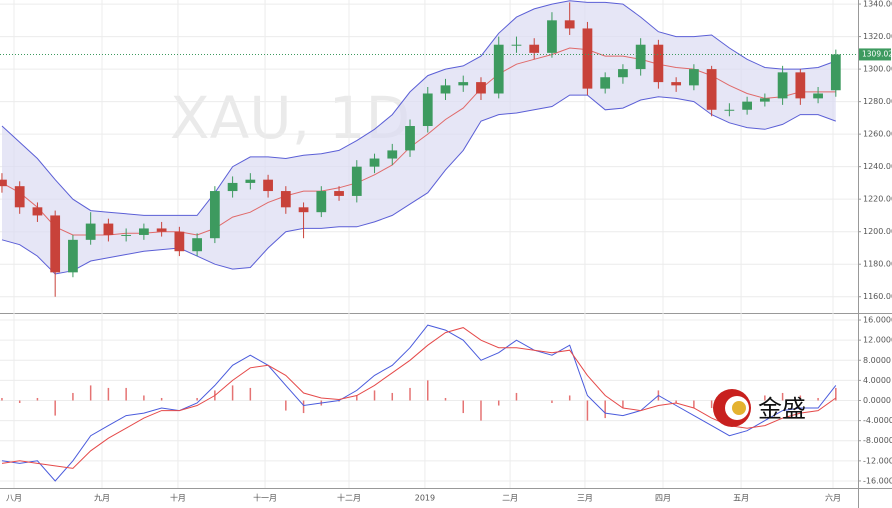 This screenshot has height=508, width=892. I want to click on x-tick-label: 四月, so click(663, 498).